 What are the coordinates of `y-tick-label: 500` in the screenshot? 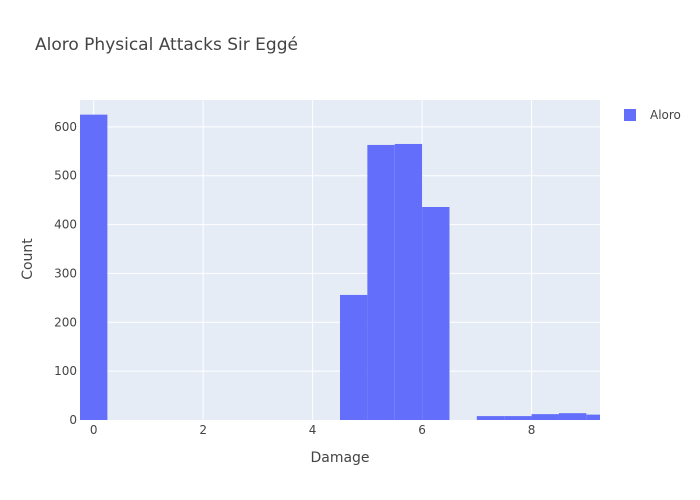 It's located at (65, 176).